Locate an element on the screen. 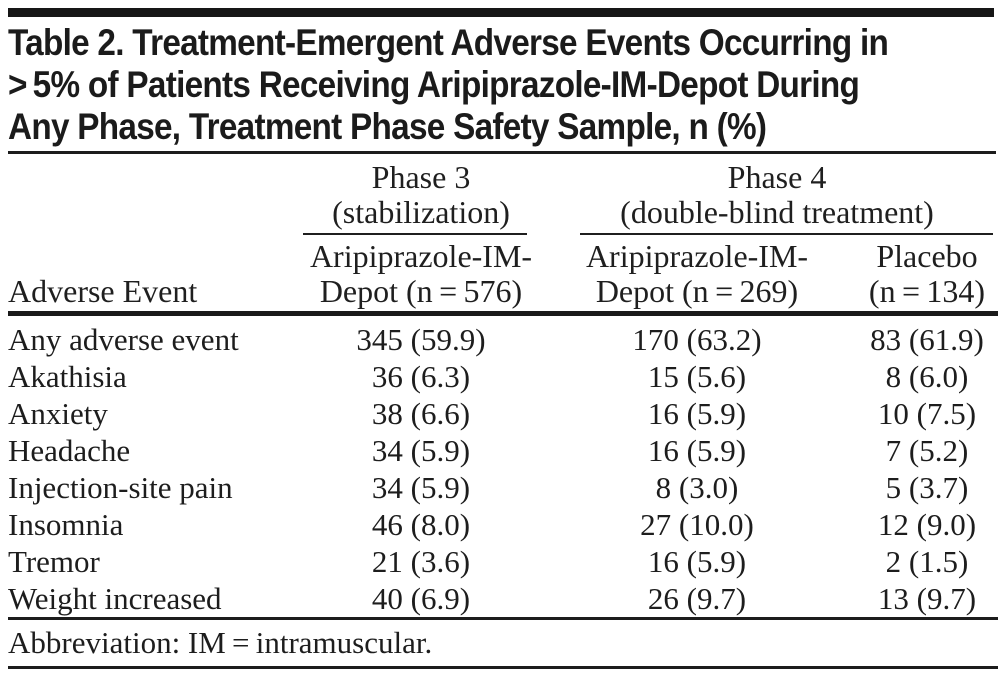 Image resolution: width=1000 pixels, height=681 pixels. value-cell-phase4-drug: 26 (9.7) is located at coordinates (697, 598).